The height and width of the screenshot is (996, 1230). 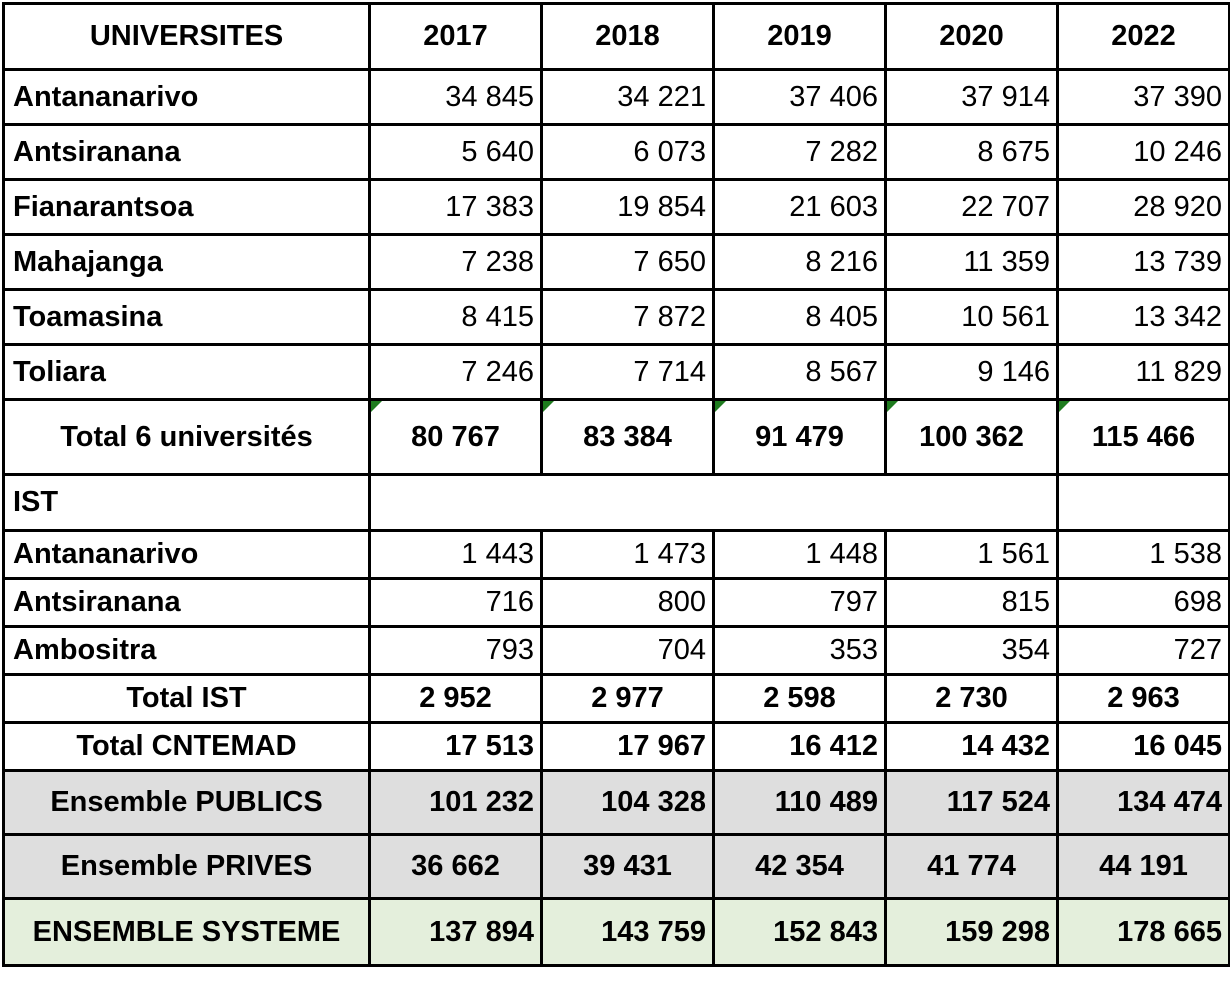 What do you see at coordinates (799, 698) in the screenshot?
I see `cell-value: 2 598` at bounding box center [799, 698].